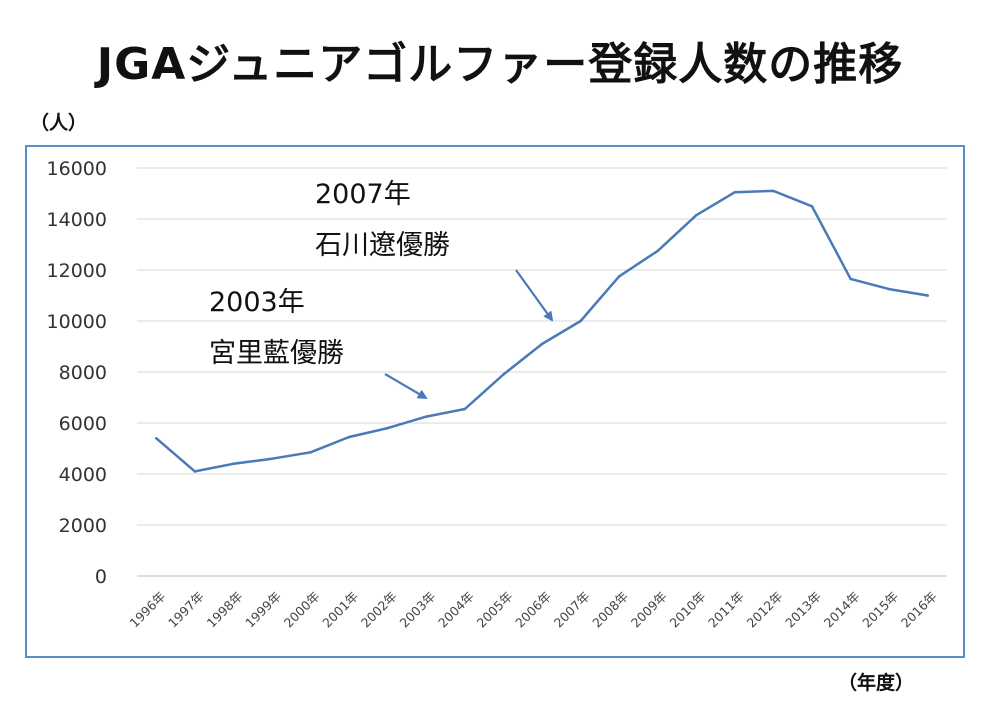 This screenshot has height=705, width=1000. I want to click on x-tick-label: 2015年, so click(880, 610).